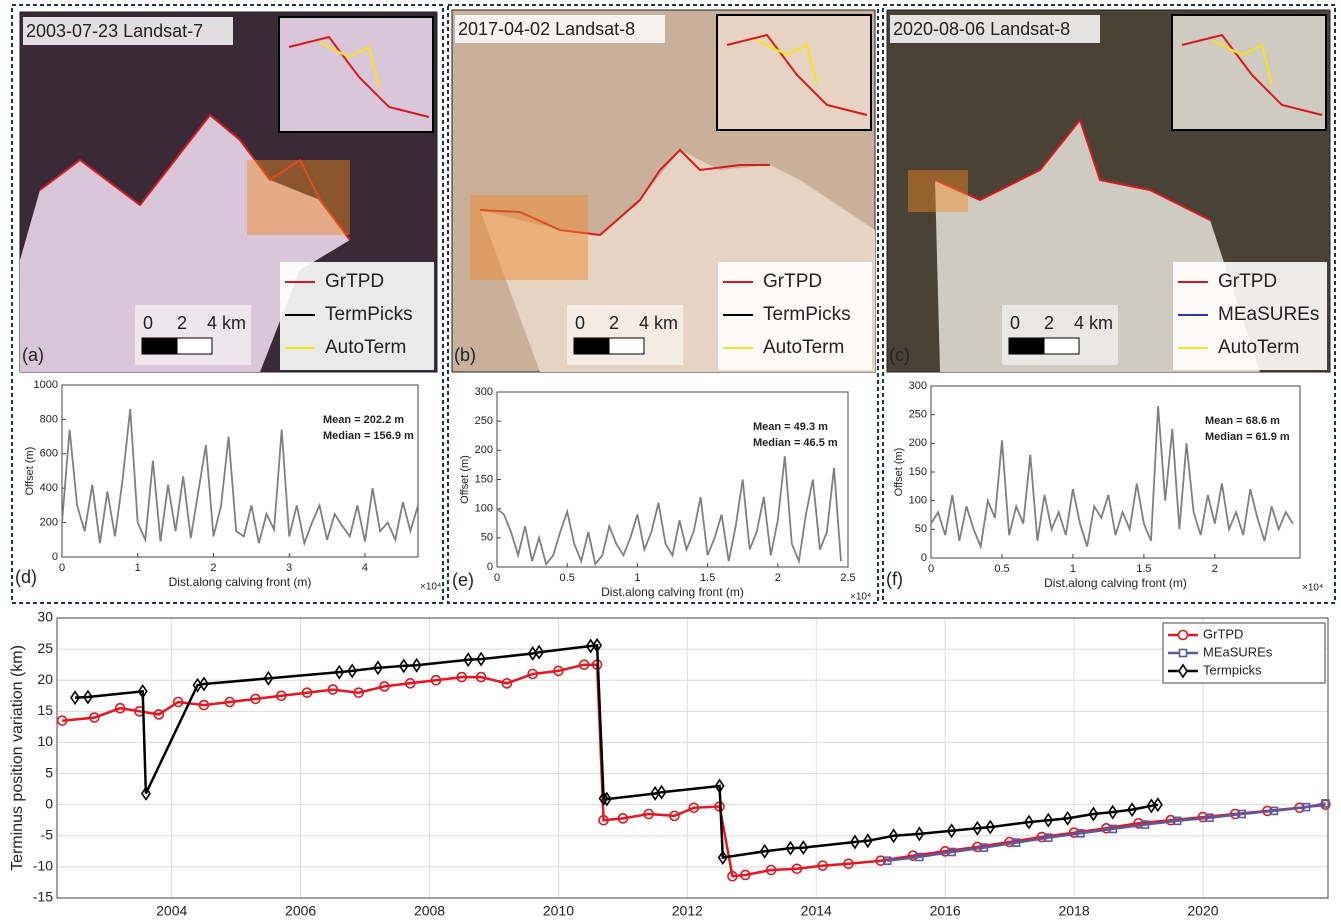 The image size is (1341, 922). Describe the element at coordinates (1073, 569) in the screenshot. I see `x-tick-label: 1` at that location.